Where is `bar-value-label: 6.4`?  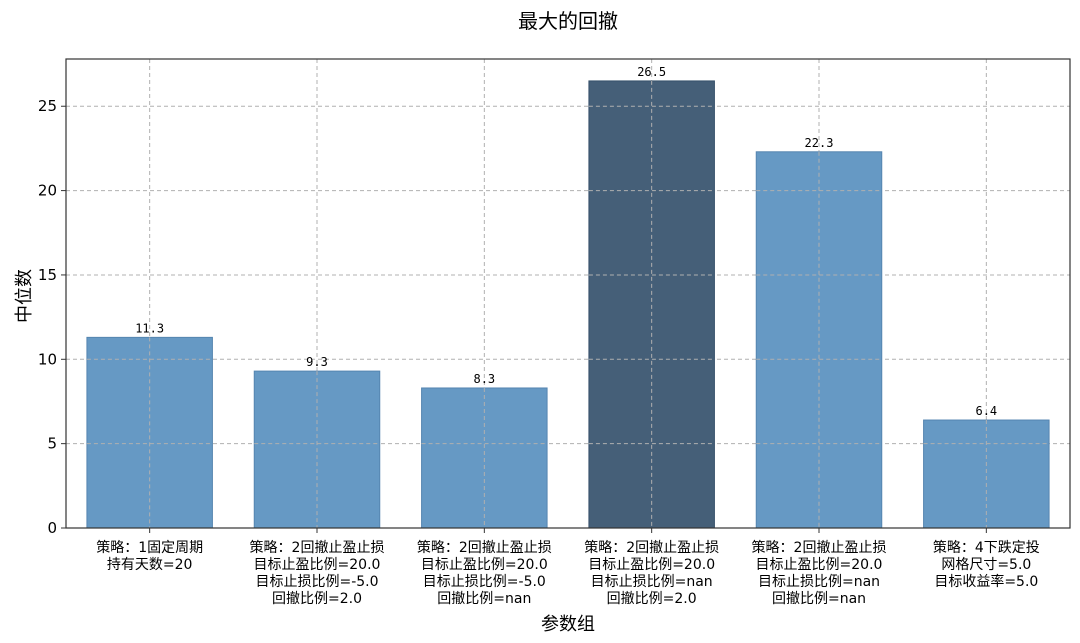 bar-value-label: 6.4 is located at coordinates (986, 411).